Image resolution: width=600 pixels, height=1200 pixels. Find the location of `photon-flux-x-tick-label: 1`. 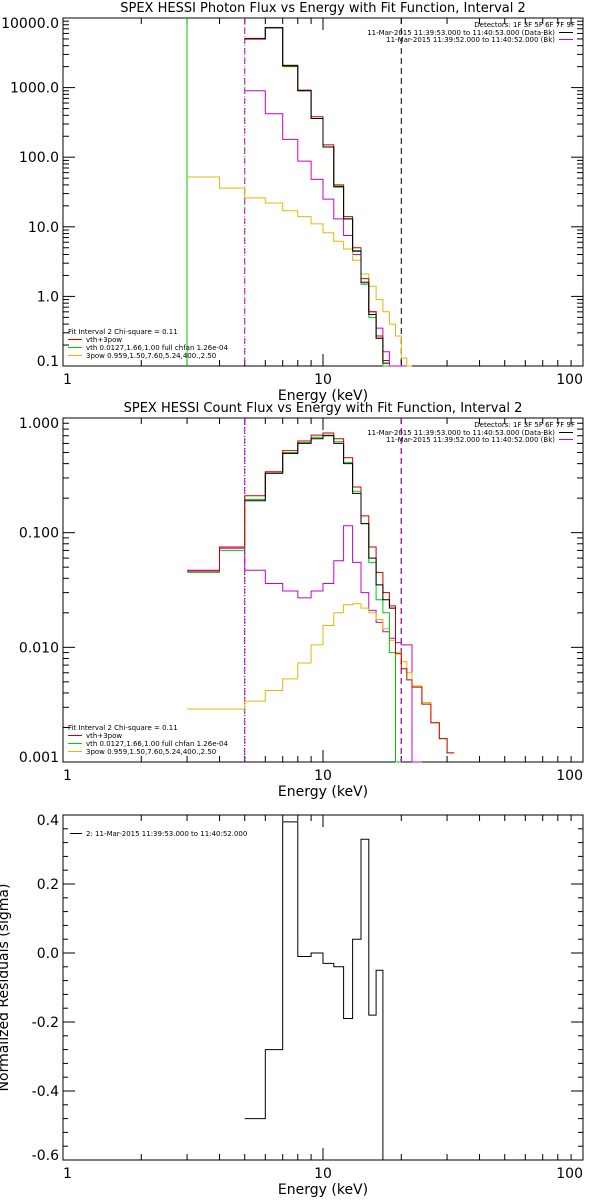

photon-flux-x-tick-label: 1 is located at coordinates (67, 380).